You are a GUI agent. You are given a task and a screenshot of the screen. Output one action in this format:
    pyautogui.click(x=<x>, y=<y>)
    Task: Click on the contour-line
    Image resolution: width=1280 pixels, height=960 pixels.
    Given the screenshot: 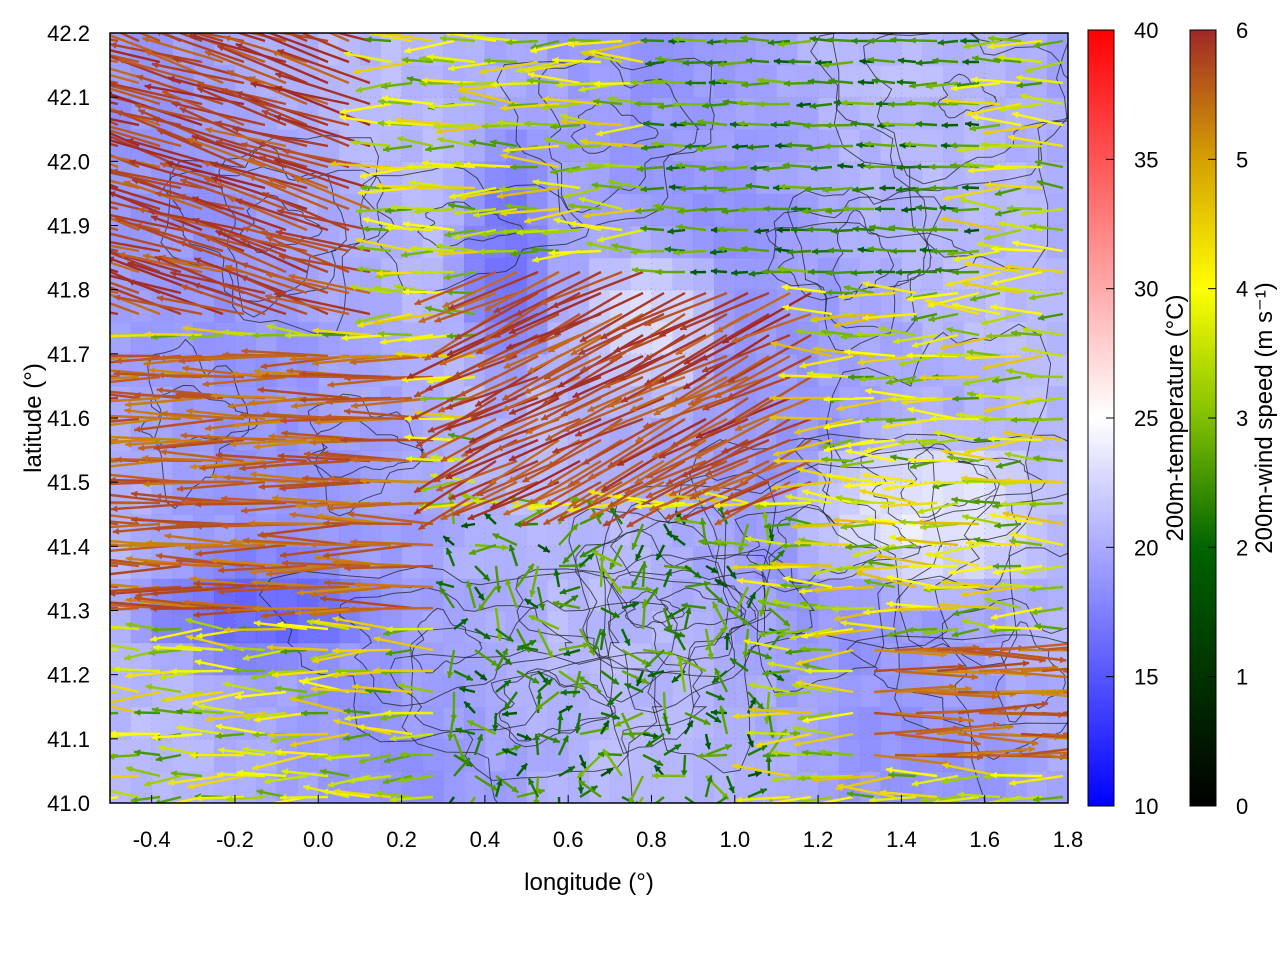 What is the action you would take?
    pyautogui.click(x=476, y=229)
    